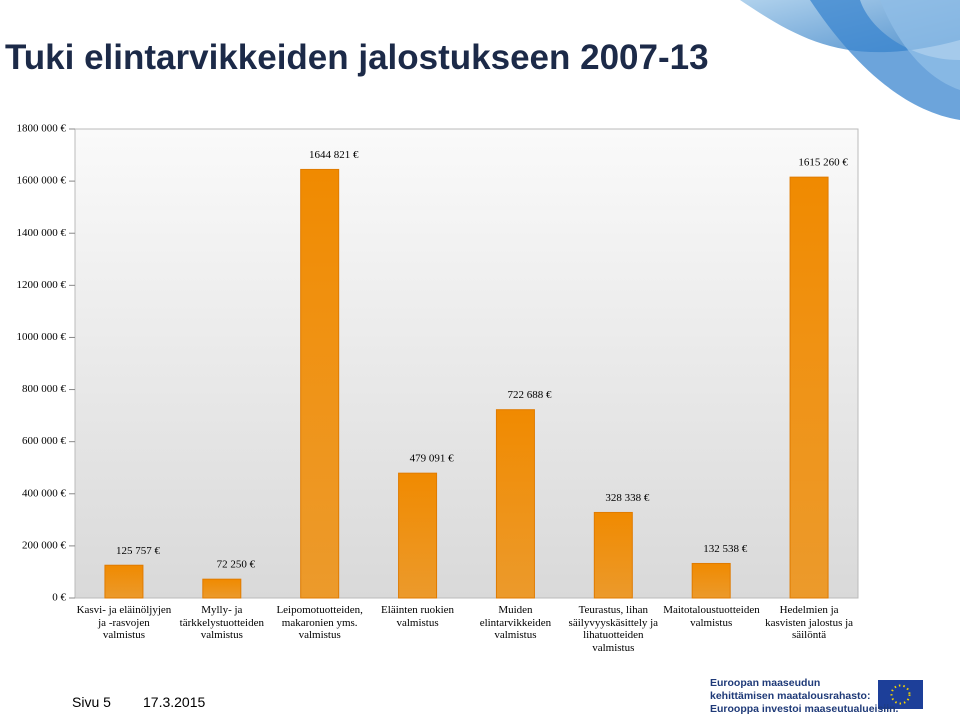 The height and width of the screenshot is (716, 960). What do you see at coordinates (334, 155) in the screenshot?
I see `value-label: 1644 821 €` at bounding box center [334, 155].